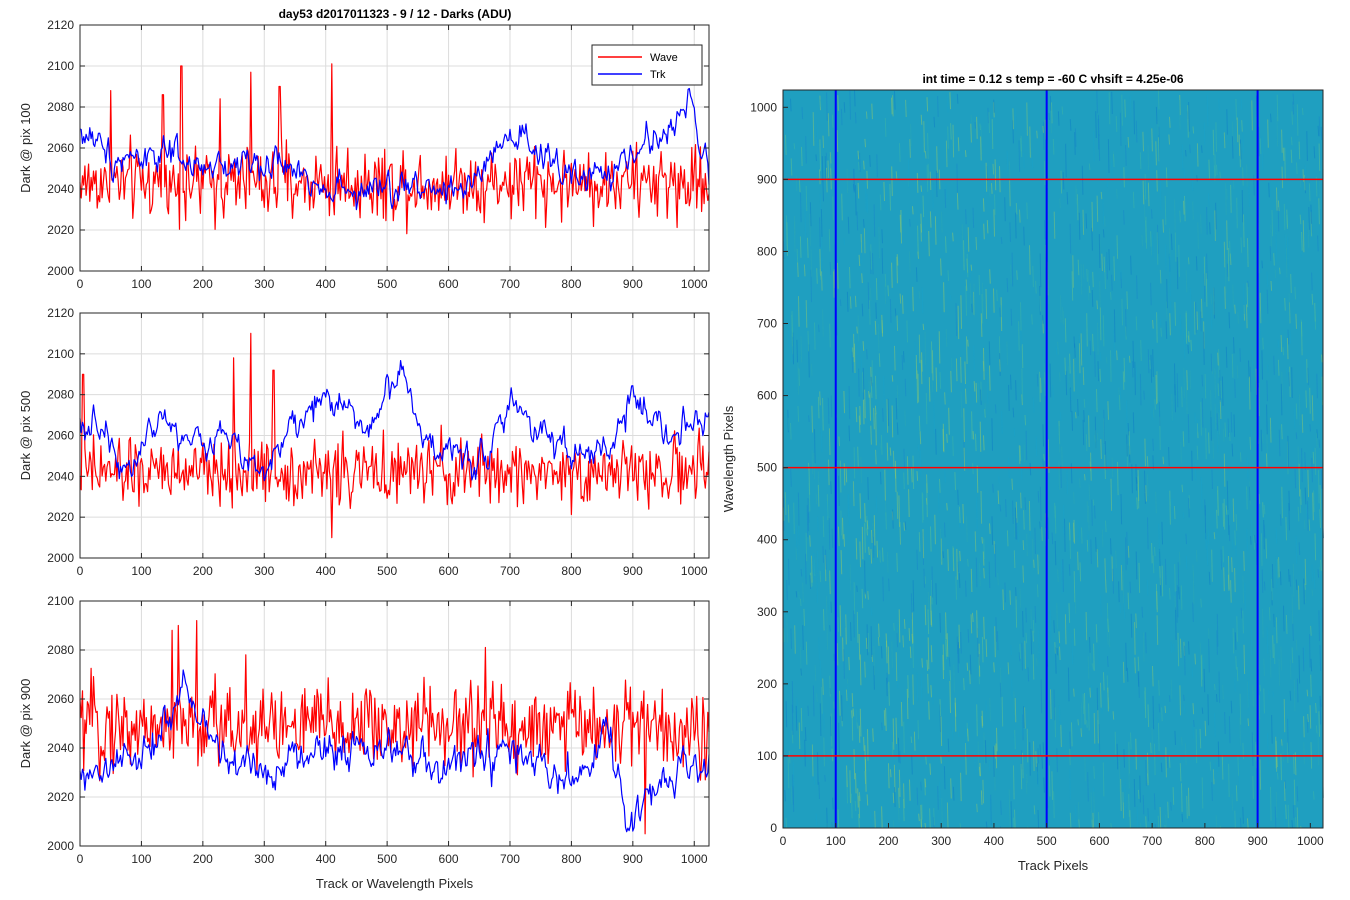  What do you see at coordinates (326, 571) in the screenshot?
I see `x-tick-label: 400` at bounding box center [326, 571].